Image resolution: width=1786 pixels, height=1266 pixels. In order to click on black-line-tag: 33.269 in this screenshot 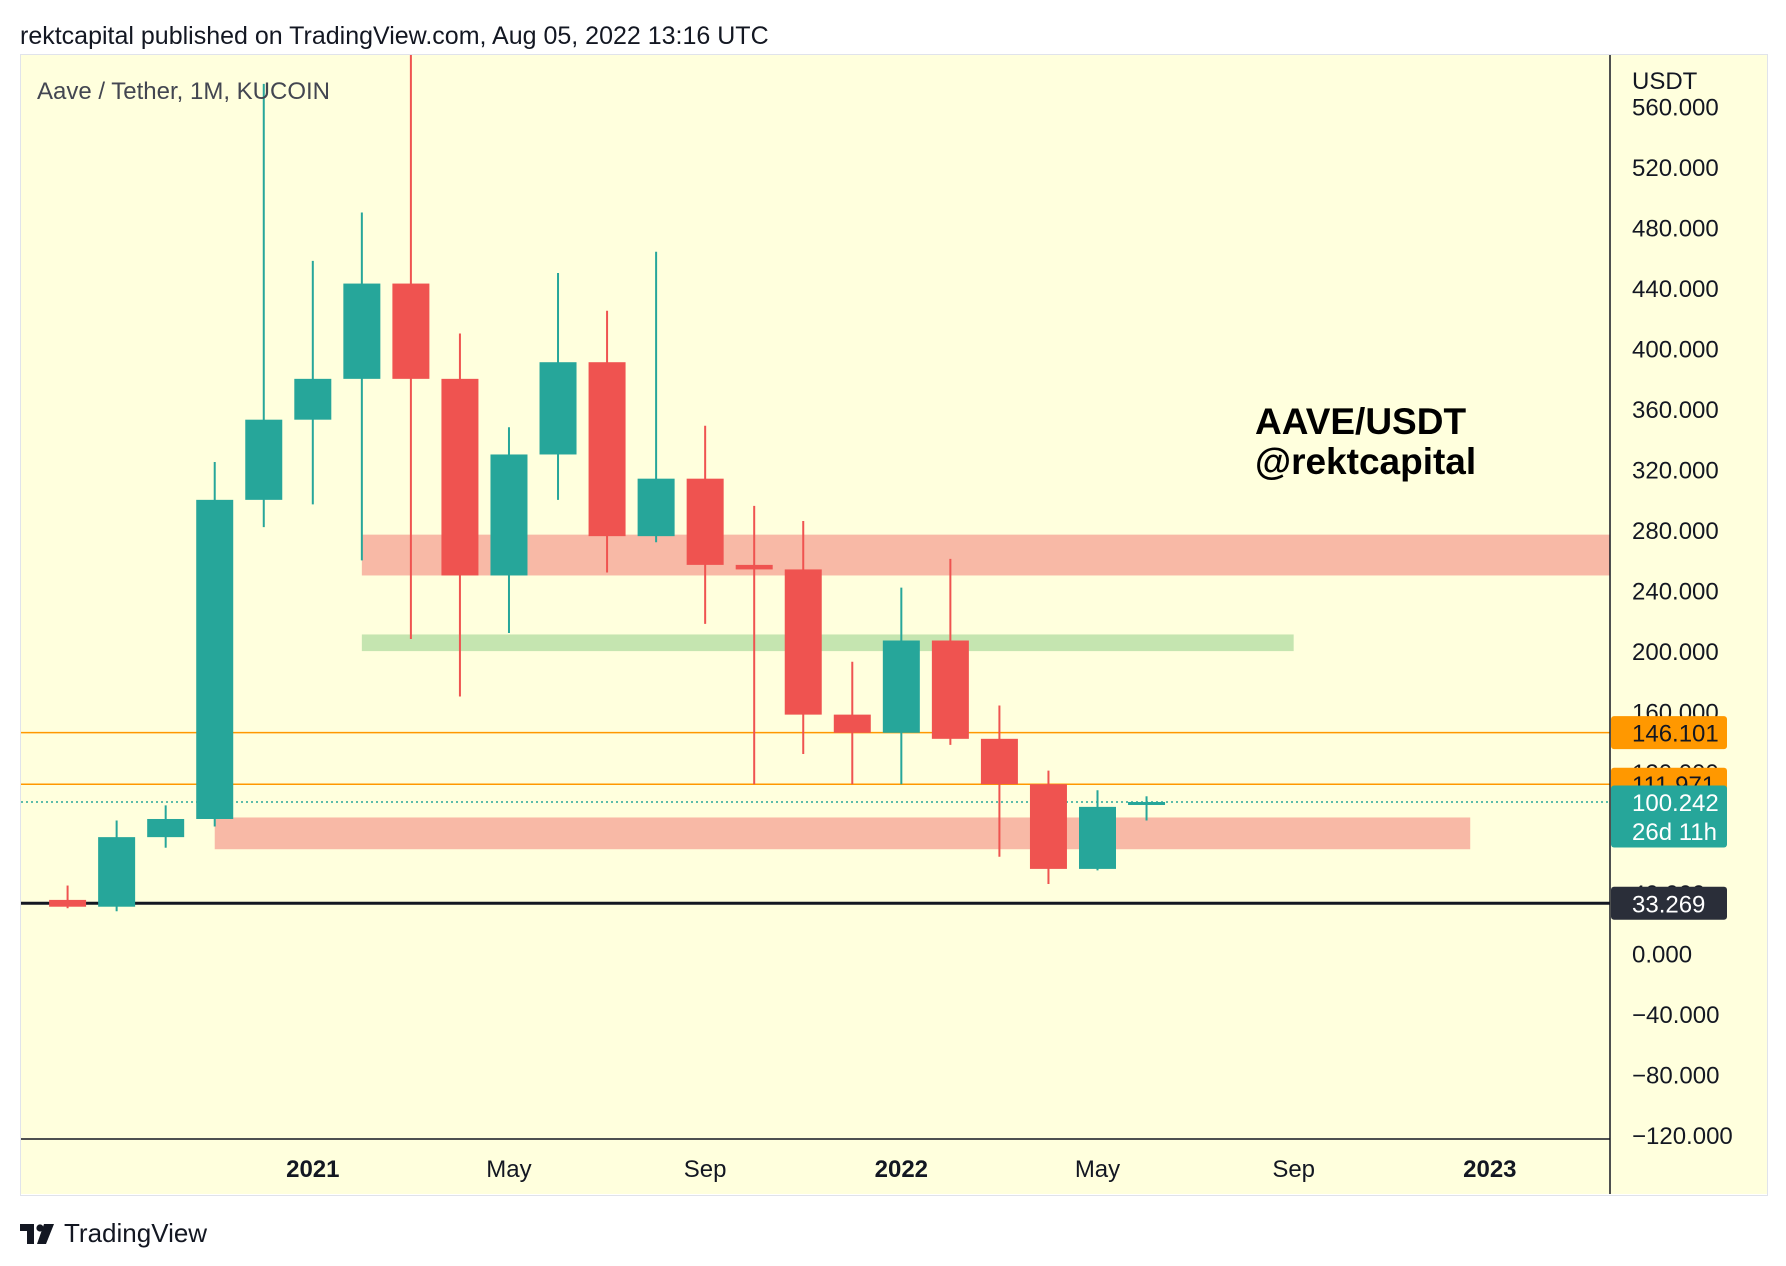, I will do `click(1669, 903)`.